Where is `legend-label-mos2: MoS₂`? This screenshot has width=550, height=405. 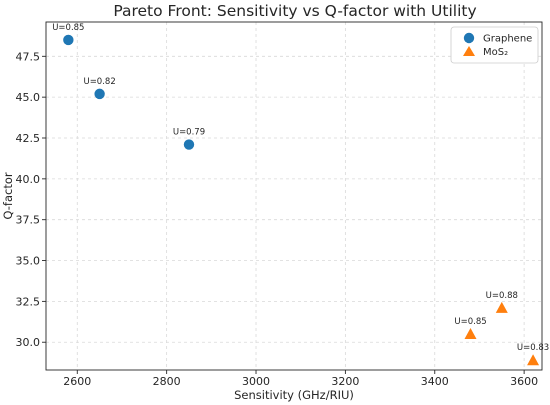 legend-label-mos2: MoS₂ is located at coordinates (495, 52).